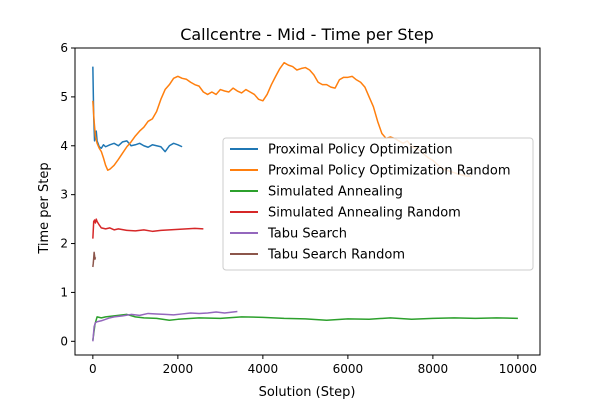  What do you see at coordinates (64, 48) in the screenshot?
I see `y-tick-label-6: 6` at bounding box center [64, 48].